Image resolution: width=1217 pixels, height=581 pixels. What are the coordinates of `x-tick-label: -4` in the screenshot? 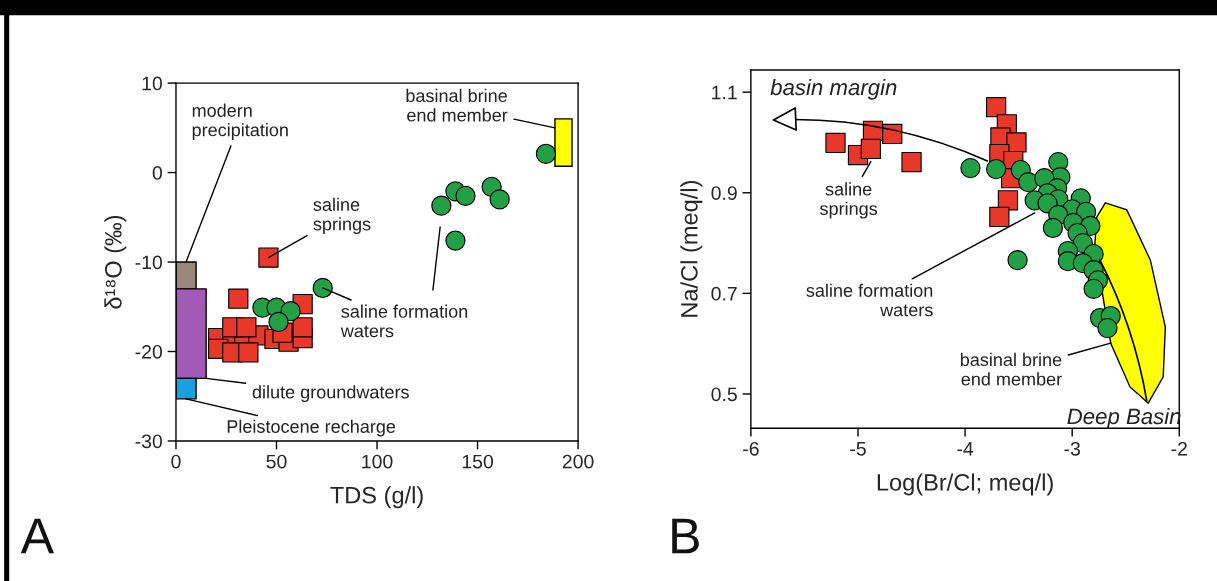 It's located at (965, 449).